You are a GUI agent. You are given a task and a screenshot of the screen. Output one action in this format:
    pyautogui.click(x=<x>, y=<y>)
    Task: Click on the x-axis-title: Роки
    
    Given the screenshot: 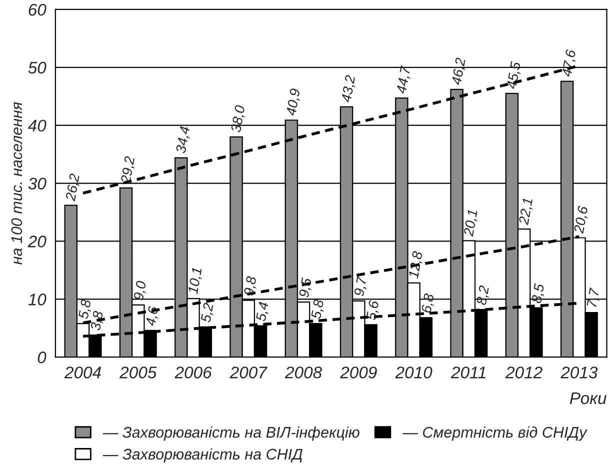 What is the action you would take?
    pyautogui.click(x=588, y=398)
    